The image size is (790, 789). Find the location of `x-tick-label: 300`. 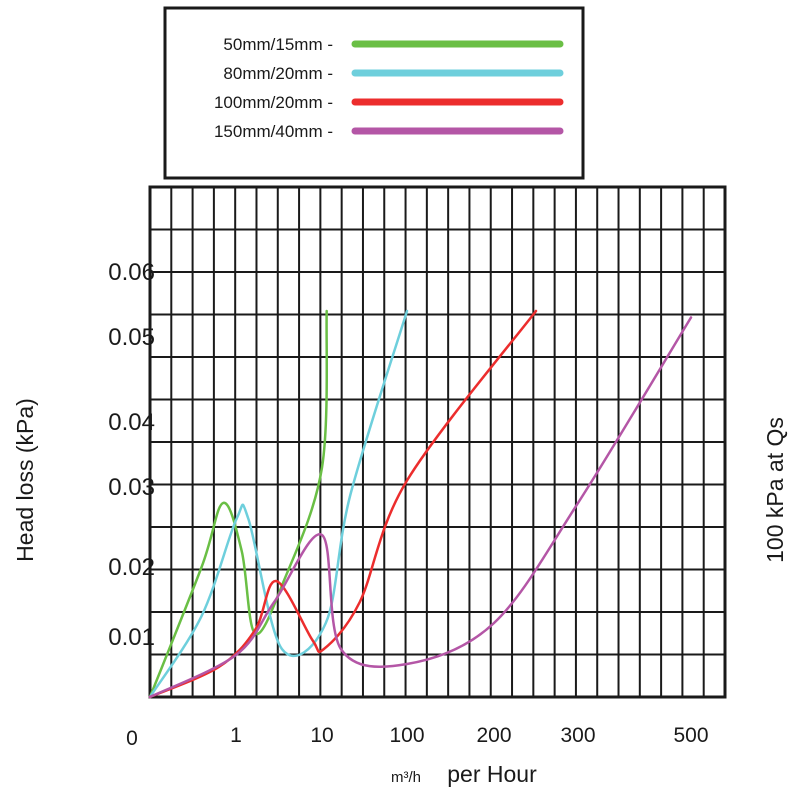

x-tick-label: 300 is located at coordinates (577, 735).